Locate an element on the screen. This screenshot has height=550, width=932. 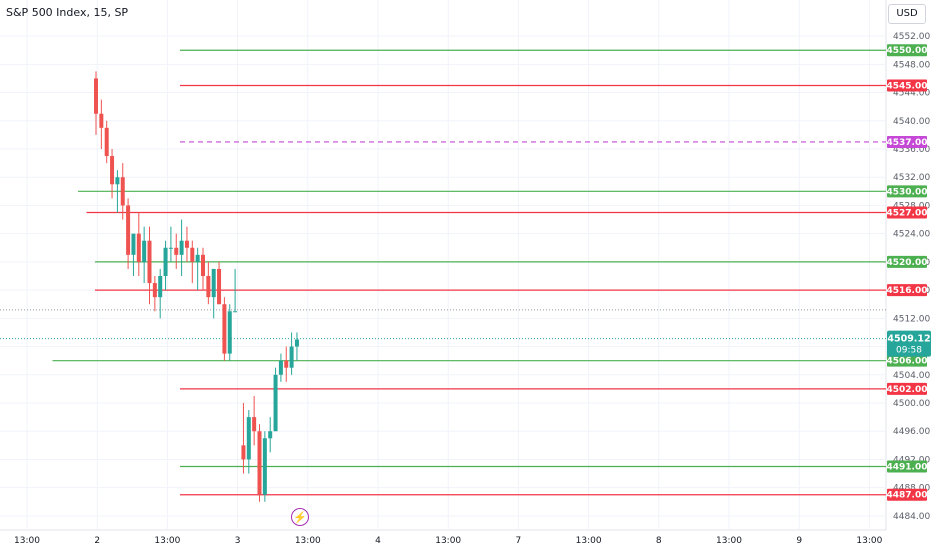
x-tick-label: 9 is located at coordinates (799, 541).